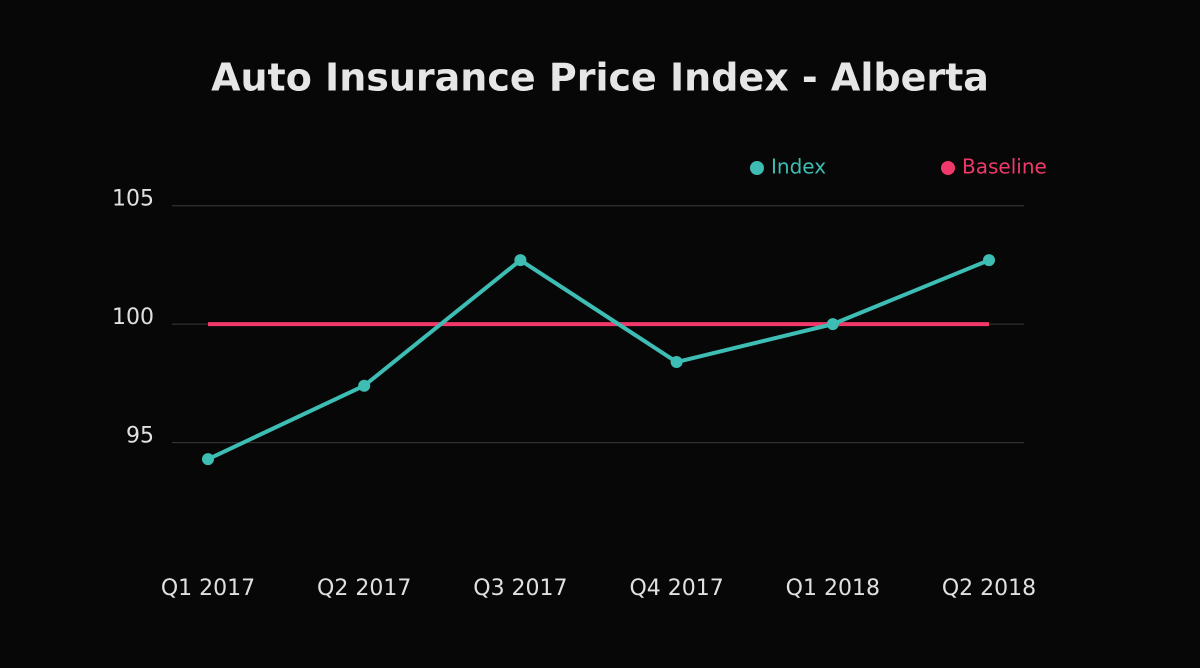 The width and height of the screenshot is (1200, 668). I want to click on x-tick-label: Q1 2017, so click(208, 588).